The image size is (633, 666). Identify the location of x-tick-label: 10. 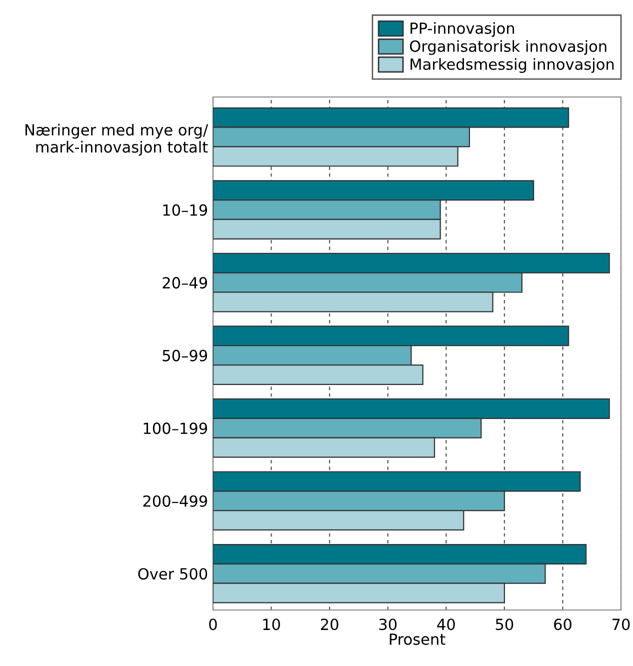
(271, 624).